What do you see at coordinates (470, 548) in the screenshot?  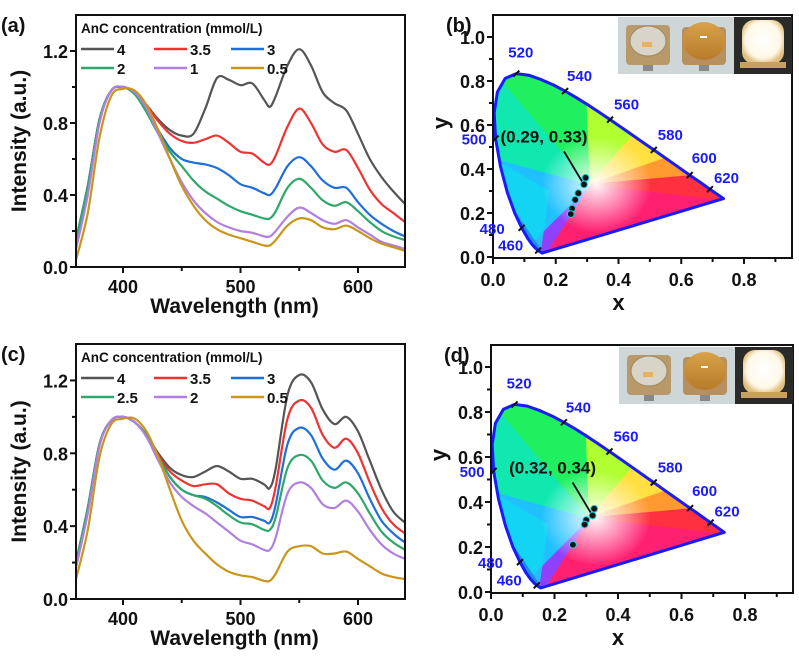 I see `y-tick-label: 0.2` at bounding box center [470, 548].